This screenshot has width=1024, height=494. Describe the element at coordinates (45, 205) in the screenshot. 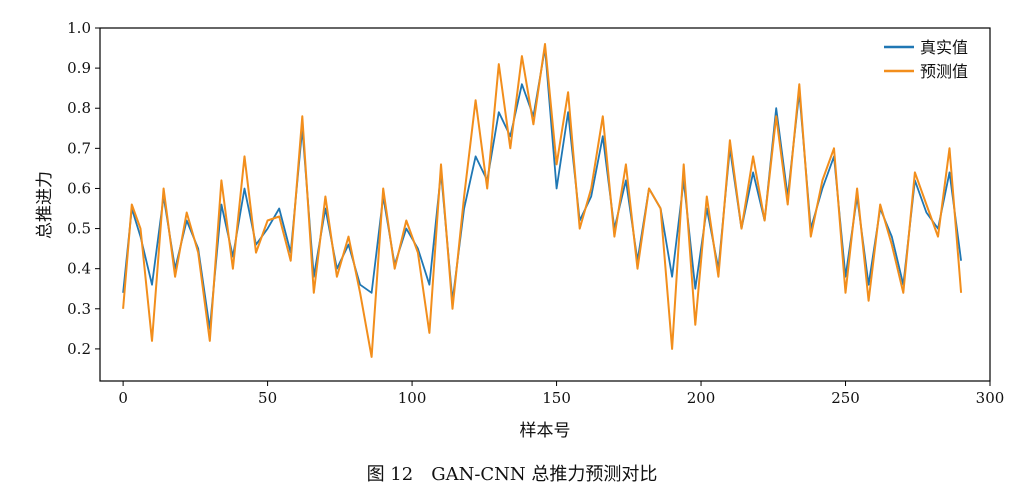

I see `y-axis-label: 总推进力` at that location.